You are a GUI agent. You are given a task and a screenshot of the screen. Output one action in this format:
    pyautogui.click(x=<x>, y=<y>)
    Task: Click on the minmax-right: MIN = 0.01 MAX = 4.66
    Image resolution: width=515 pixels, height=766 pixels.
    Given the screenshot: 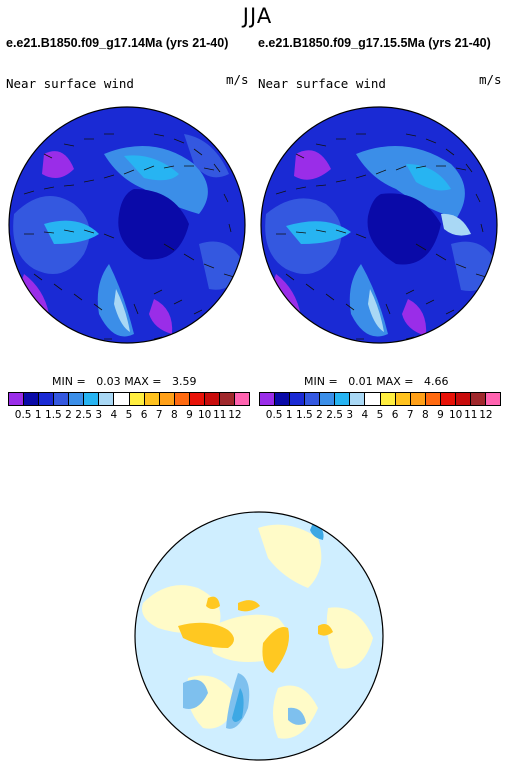 What is the action you would take?
    pyautogui.click(x=376, y=381)
    